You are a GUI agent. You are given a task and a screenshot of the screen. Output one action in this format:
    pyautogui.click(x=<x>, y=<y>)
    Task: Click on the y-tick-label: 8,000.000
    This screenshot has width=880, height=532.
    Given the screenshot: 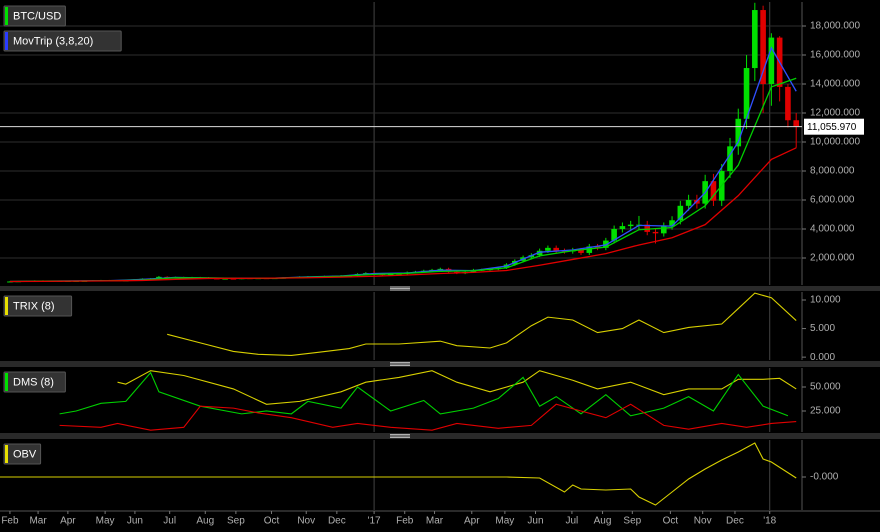 What is the action you would take?
    pyautogui.click(x=832, y=171)
    